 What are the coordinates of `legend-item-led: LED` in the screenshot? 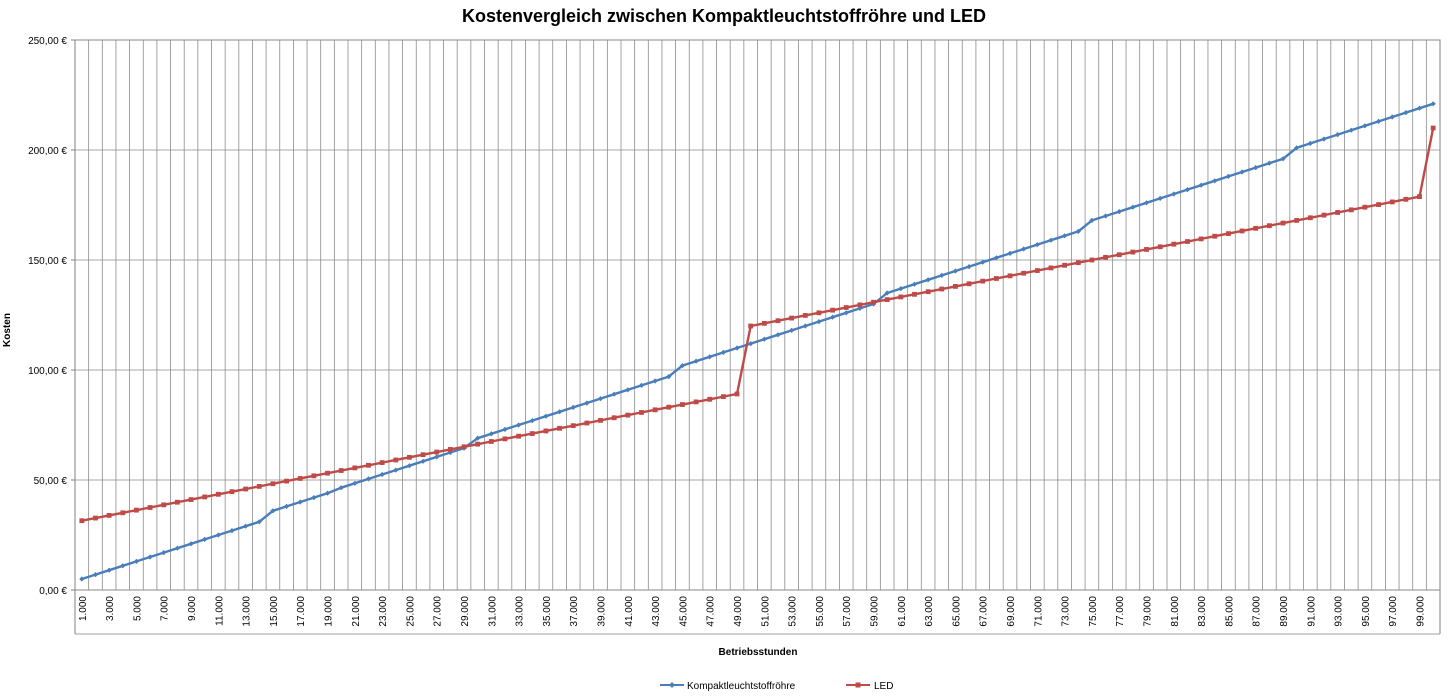 It's located at (869, 686).